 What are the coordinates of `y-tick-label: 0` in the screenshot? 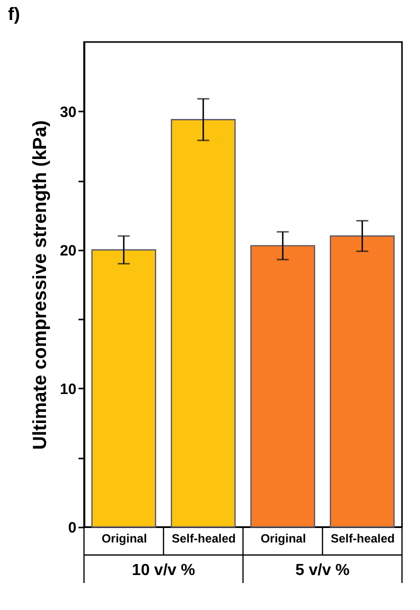 It's located at (72, 528).